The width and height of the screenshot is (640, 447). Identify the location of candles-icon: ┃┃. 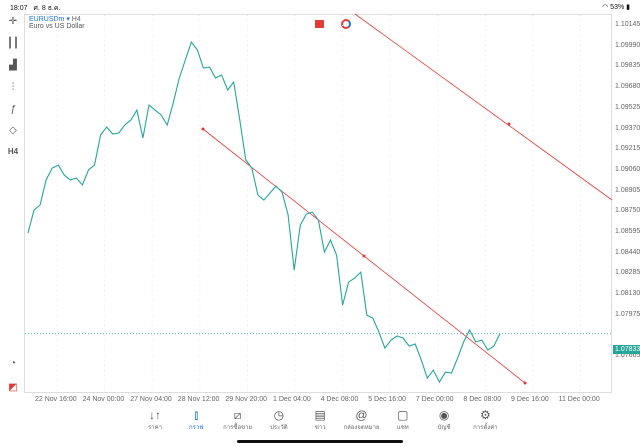
(13, 43).